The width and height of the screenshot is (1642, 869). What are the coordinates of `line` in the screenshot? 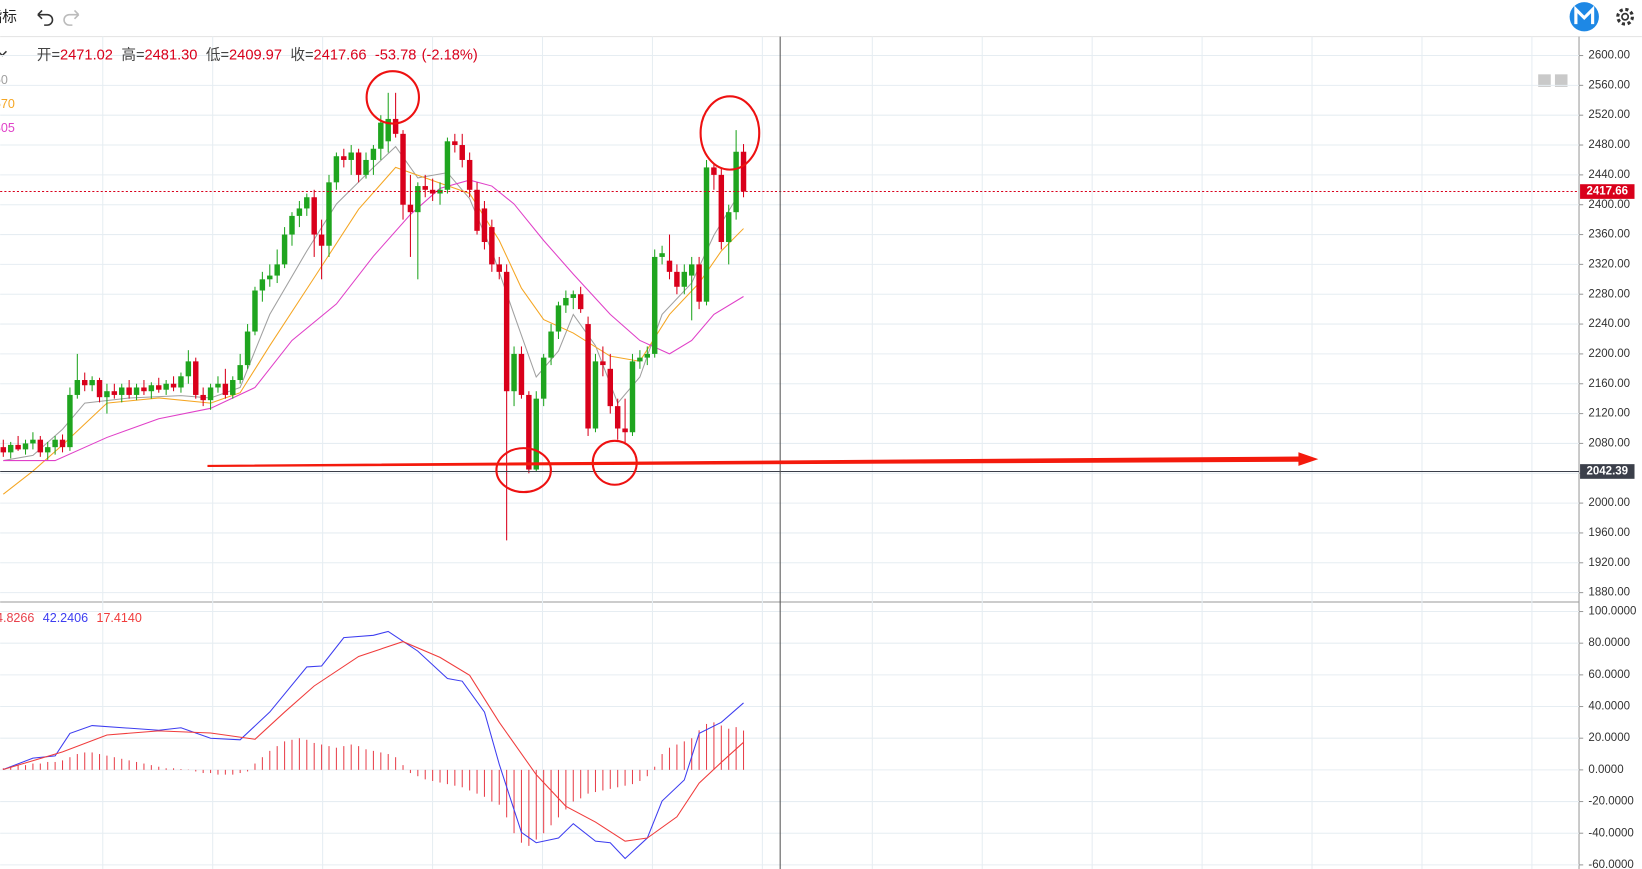 It's located at (373, 741).